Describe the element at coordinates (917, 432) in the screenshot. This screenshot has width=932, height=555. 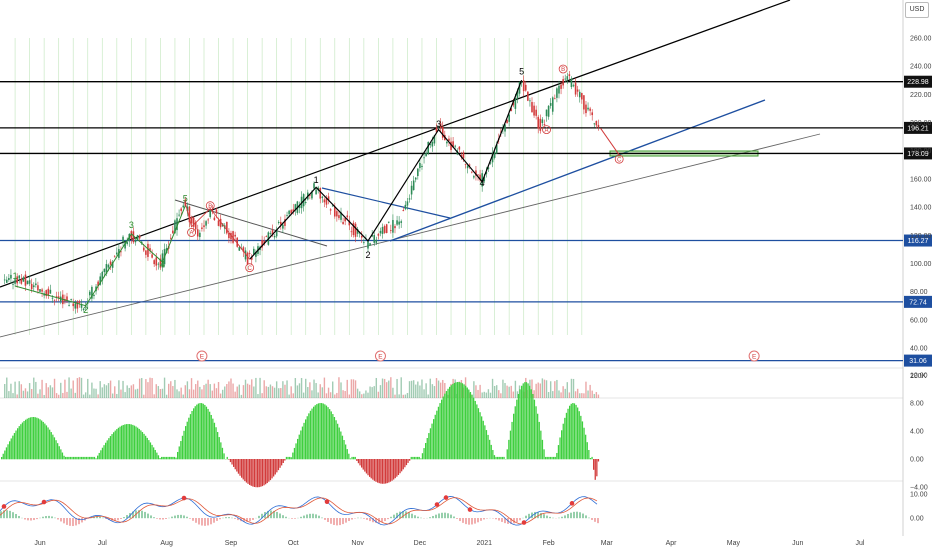
I see `oscillator-tick-label: 4.00` at that location.